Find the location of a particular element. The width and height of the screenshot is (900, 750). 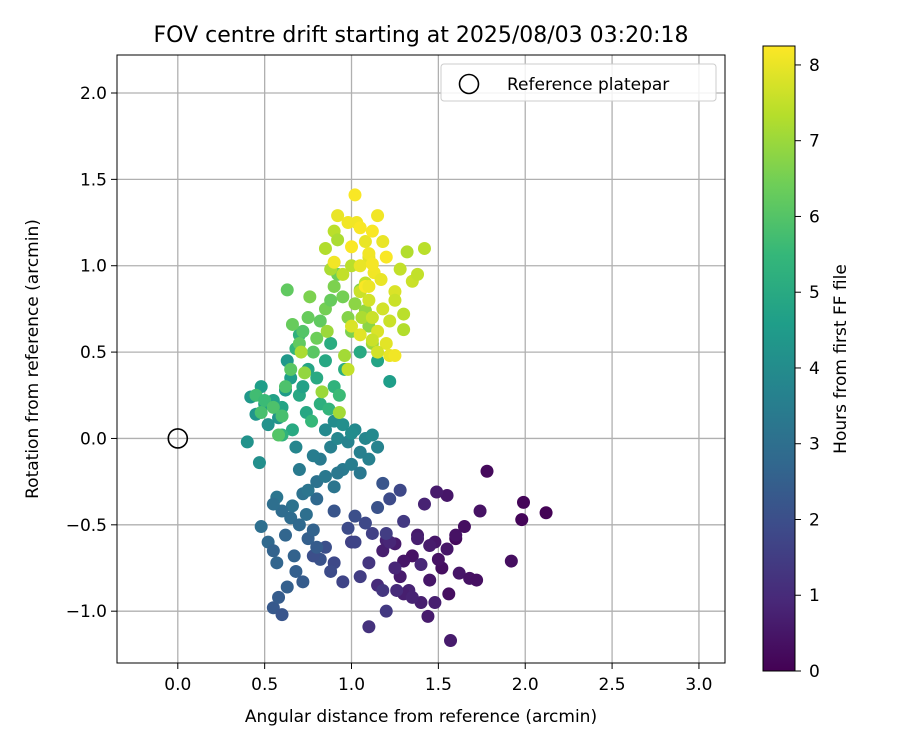

x-tick-label: 2.5 is located at coordinates (612, 685).